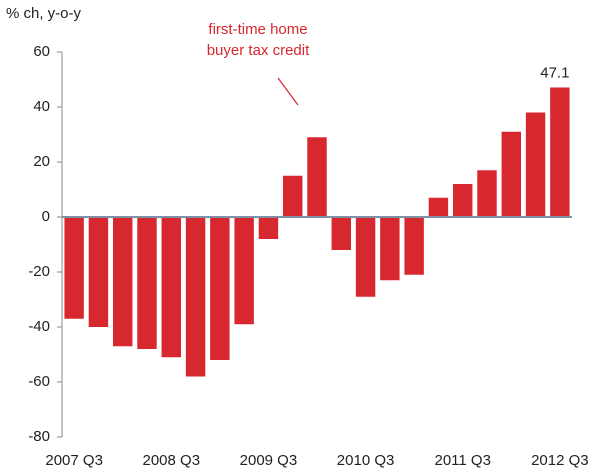 This screenshot has height=470, width=595. What do you see at coordinates (39, 326) in the screenshot?
I see `y-tick-label: -40` at bounding box center [39, 326].